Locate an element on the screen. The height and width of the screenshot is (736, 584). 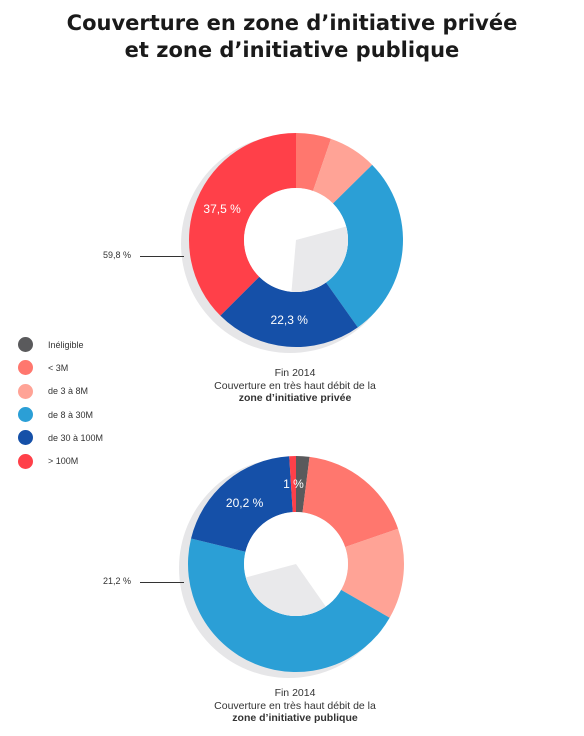
legend-swatch-lt3 is located at coordinates (25, 368).